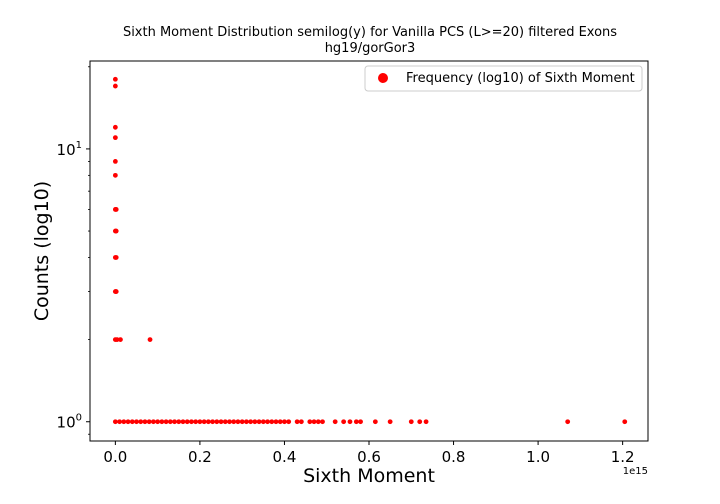 The image size is (720, 504). What do you see at coordinates (69, 422) in the screenshot?
I see `y-tick-label: 10⁰` at bounding box center [69, 422].